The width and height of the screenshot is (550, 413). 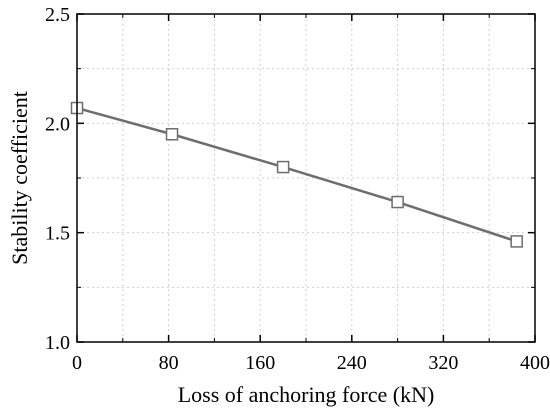 What do you see at coordinates (19, 178) in the screenshot?
I see `y-axis-label: Stability coefficient` at bounding box center [19, 178].